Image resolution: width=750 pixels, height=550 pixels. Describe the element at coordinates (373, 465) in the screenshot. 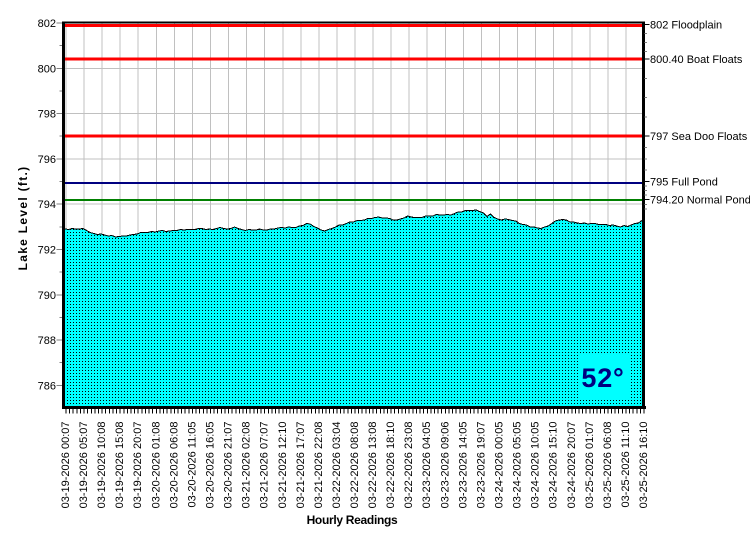

I see `svg-text: 03-22-2026 13:08` at that location.